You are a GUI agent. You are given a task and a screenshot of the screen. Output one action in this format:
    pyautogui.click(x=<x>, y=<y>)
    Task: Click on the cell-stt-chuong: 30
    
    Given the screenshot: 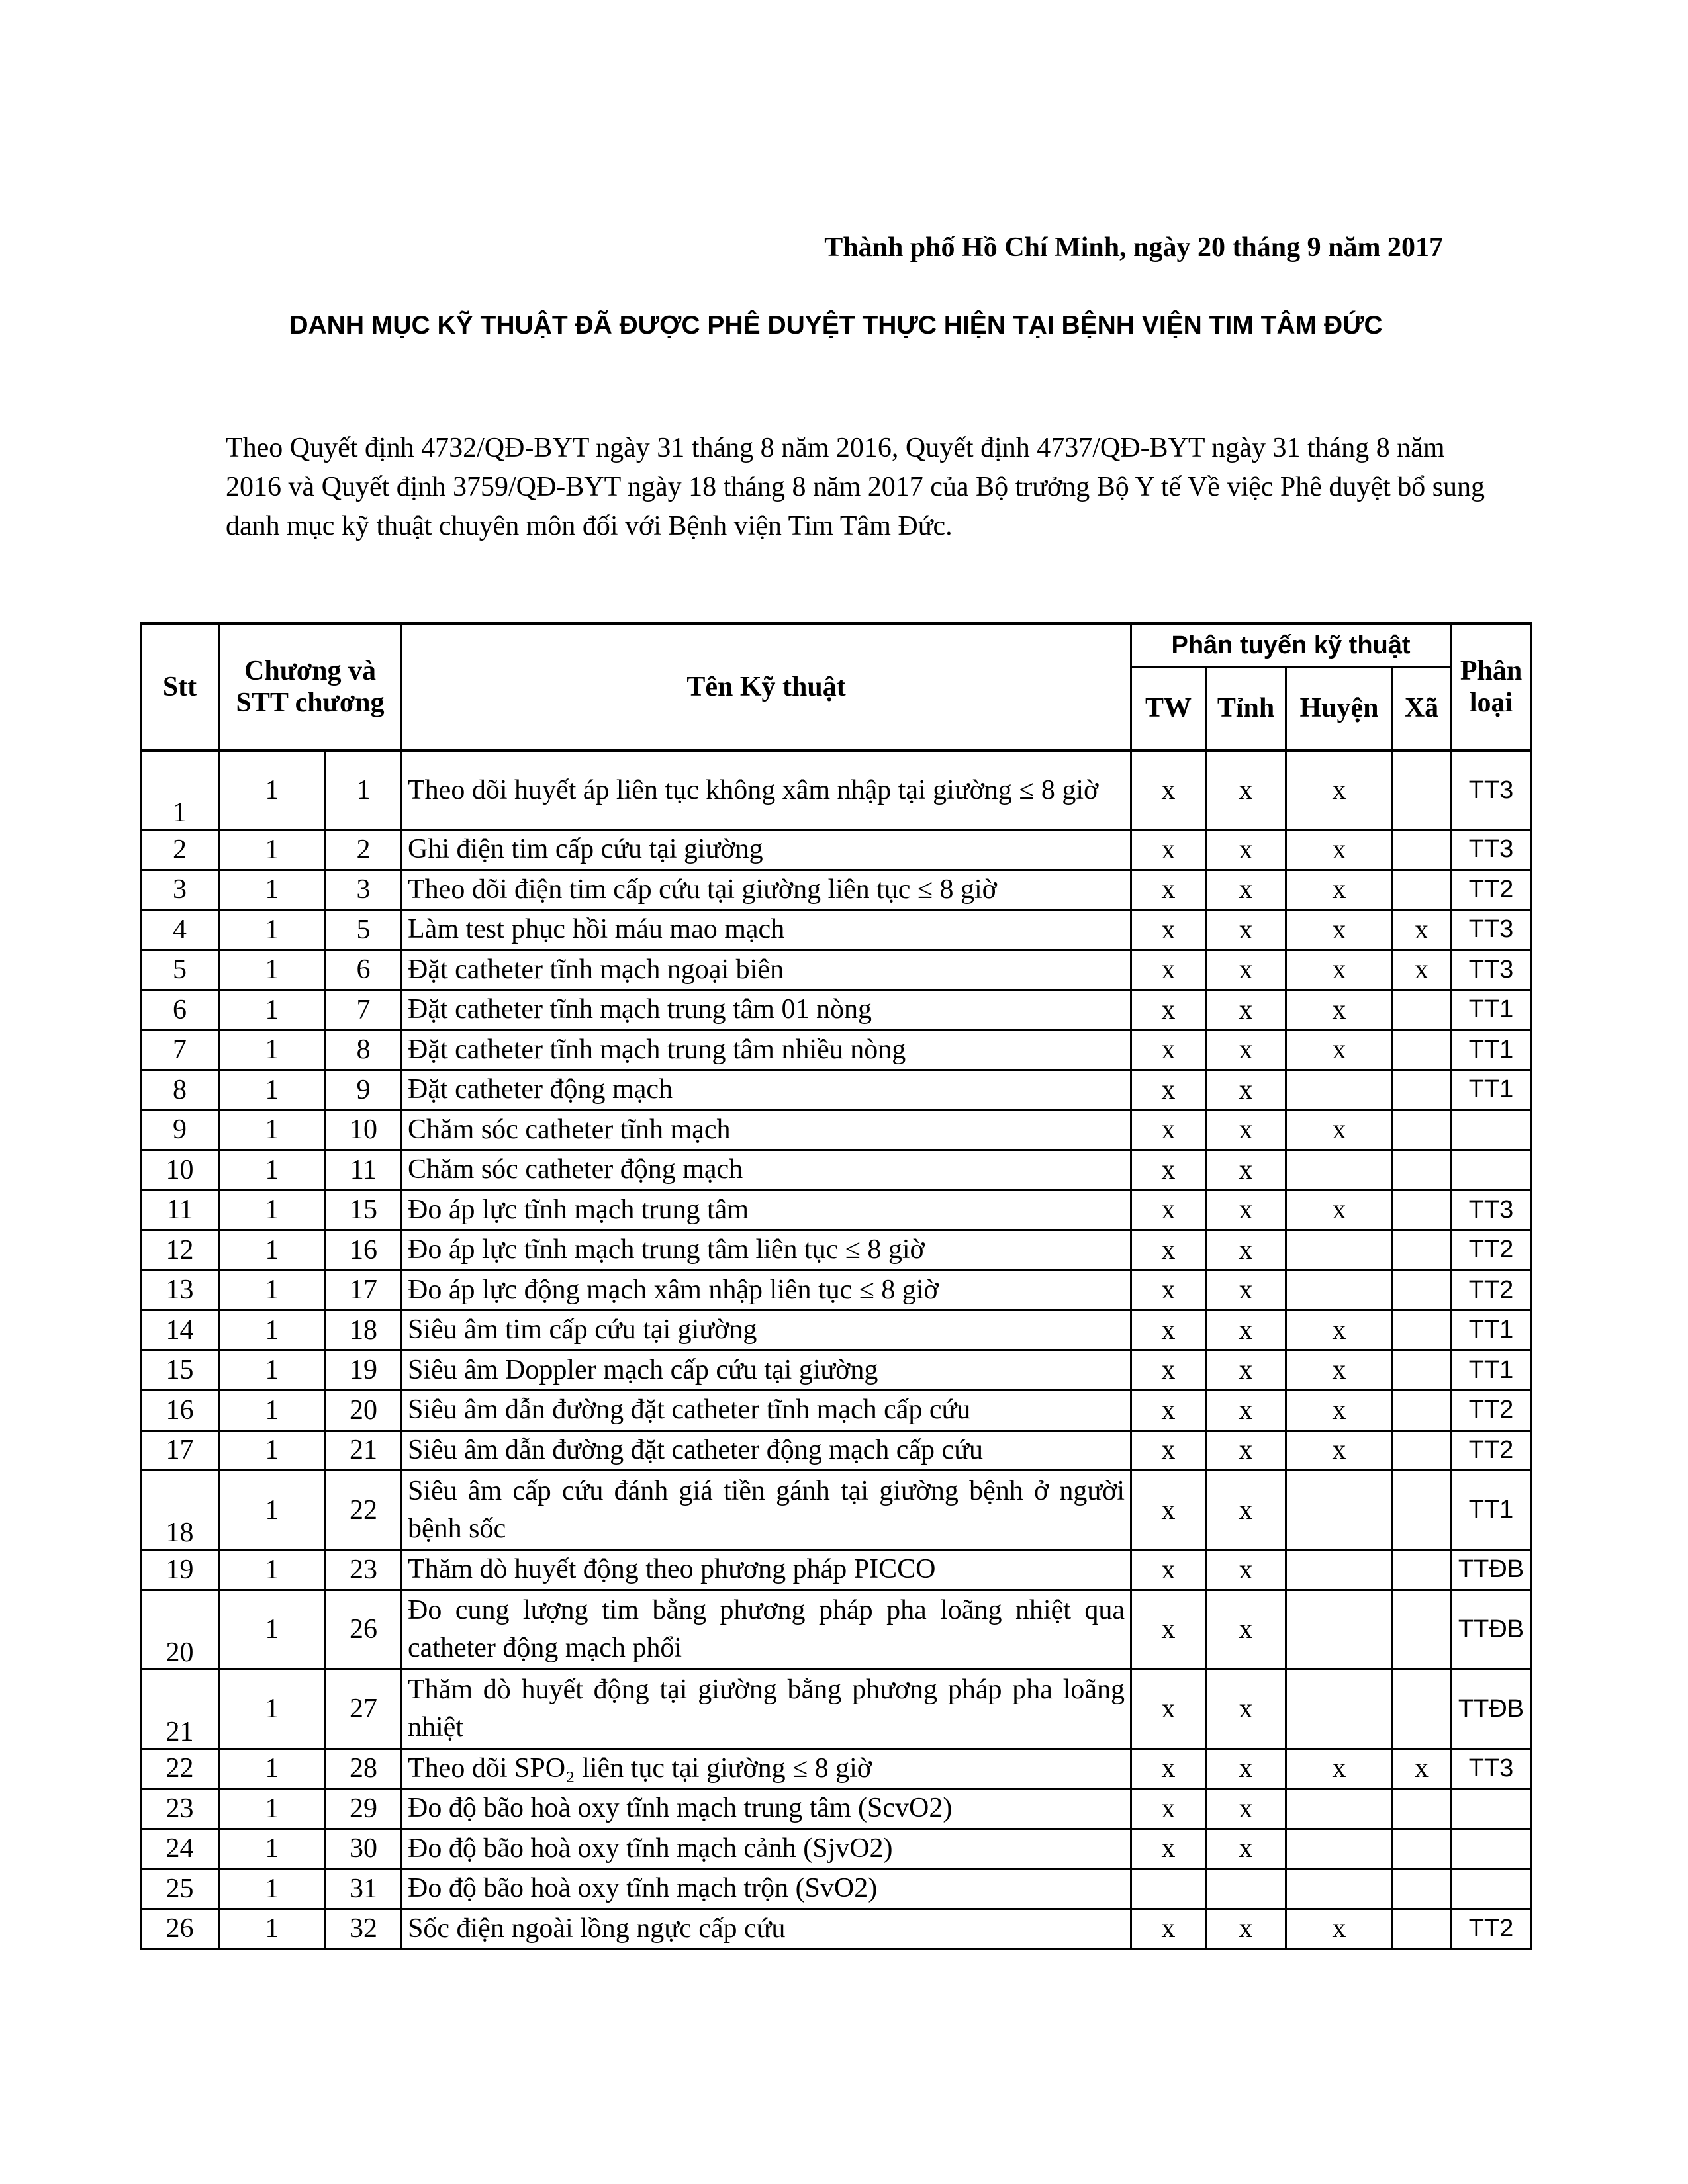 What is the action you would take?
    pyautogui.click(x=363, y=1848)
    